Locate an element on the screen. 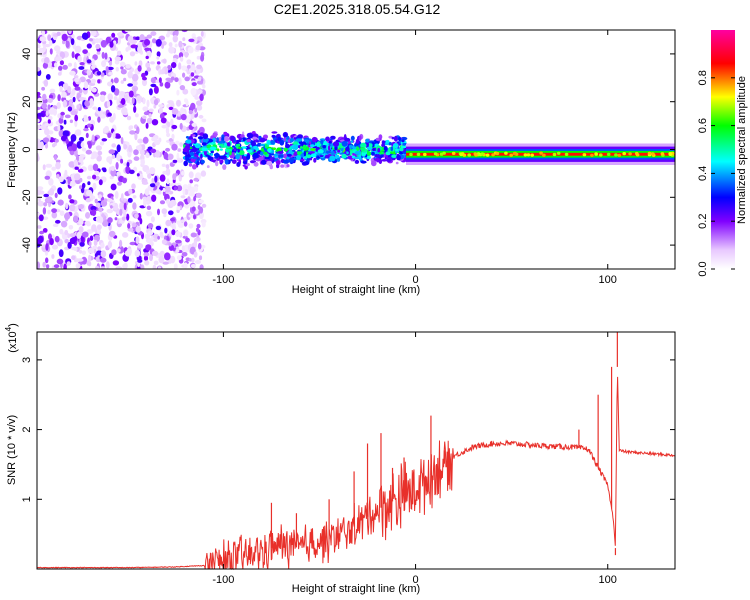  y-tick-label: -40 is located at coordinates (27, 245).